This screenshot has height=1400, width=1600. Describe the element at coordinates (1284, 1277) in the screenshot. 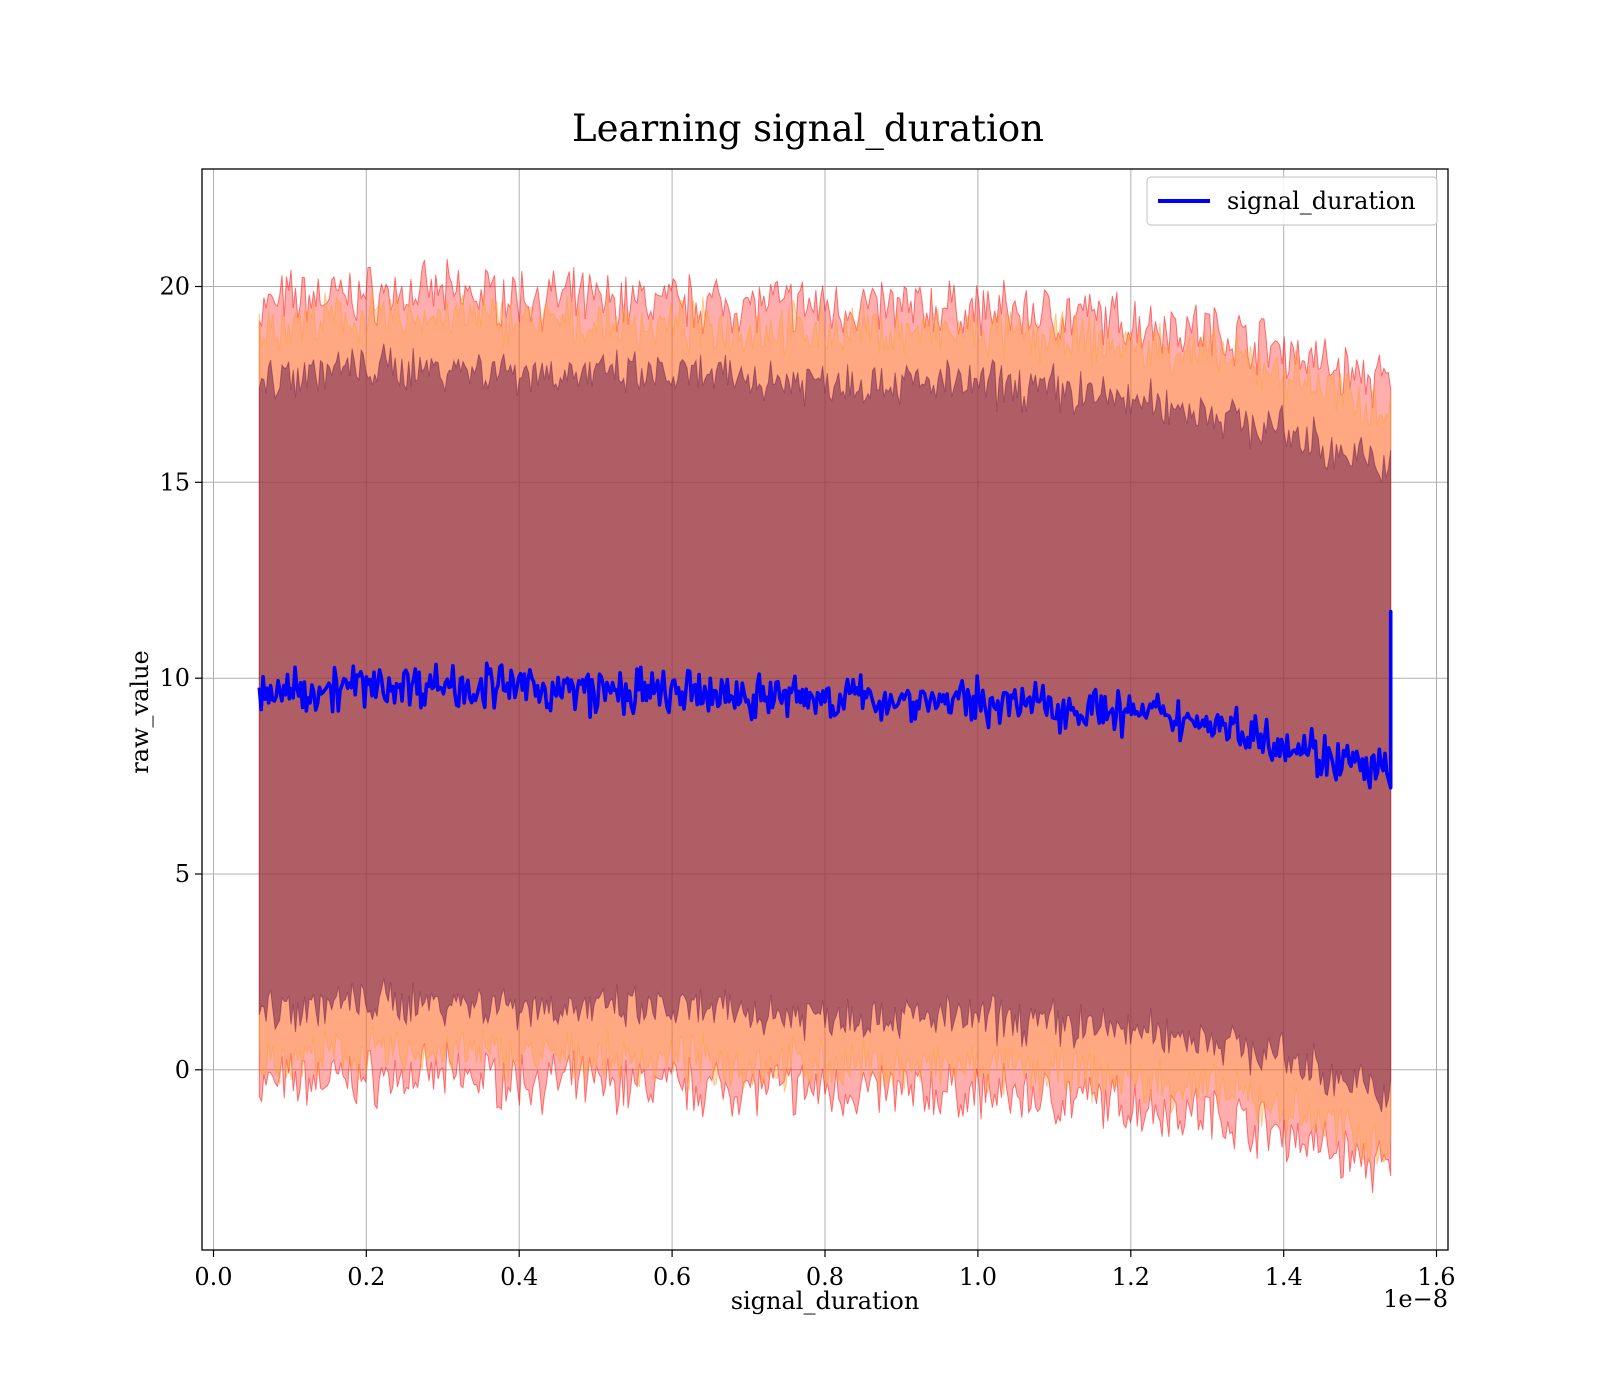

I see `x-tick-label: 1.4` at that location.